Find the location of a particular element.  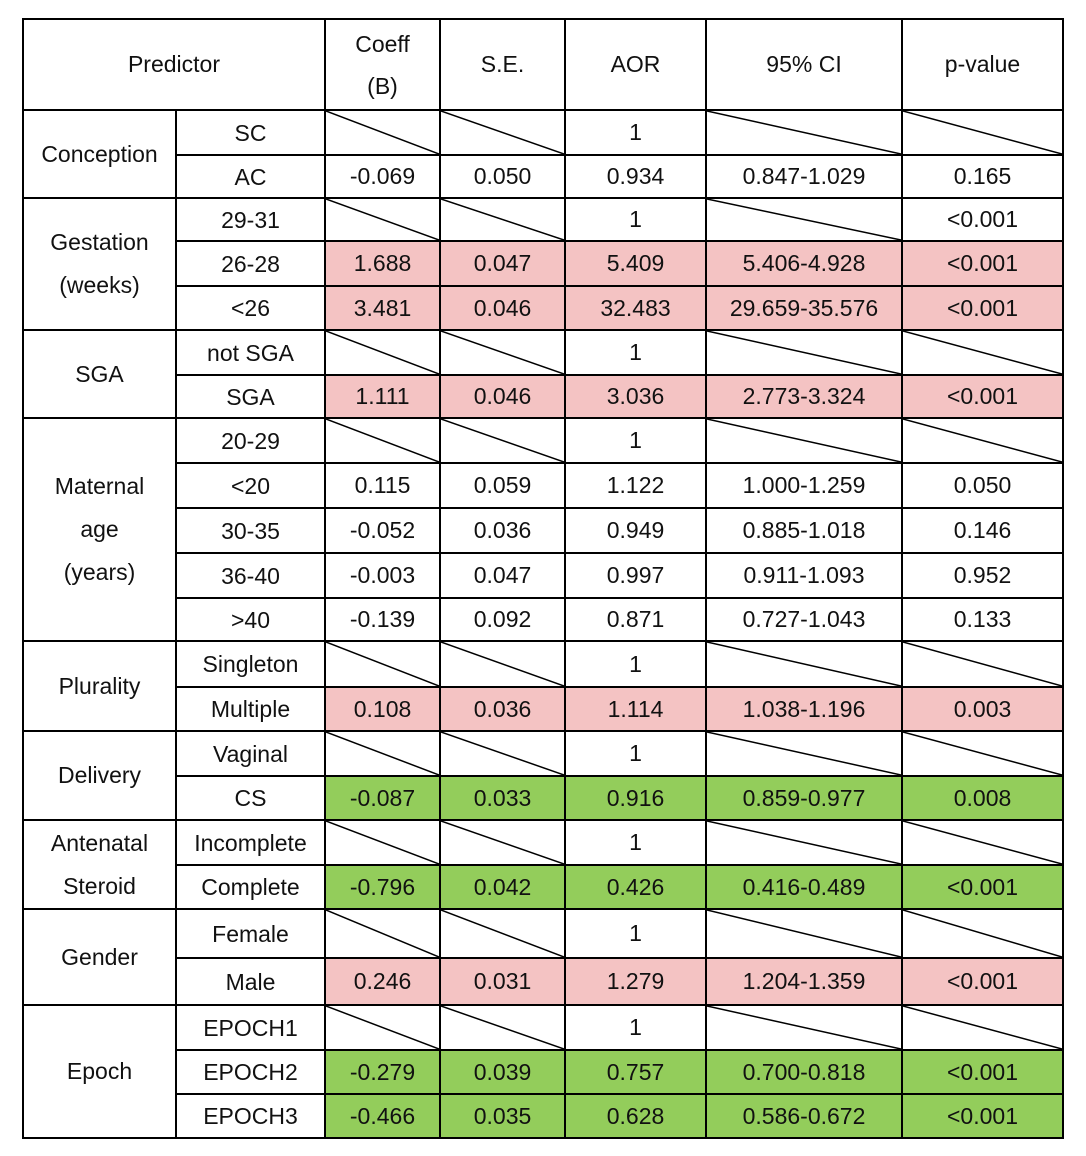

predictor-label-line: (years) is located at coordinates (99, 572).